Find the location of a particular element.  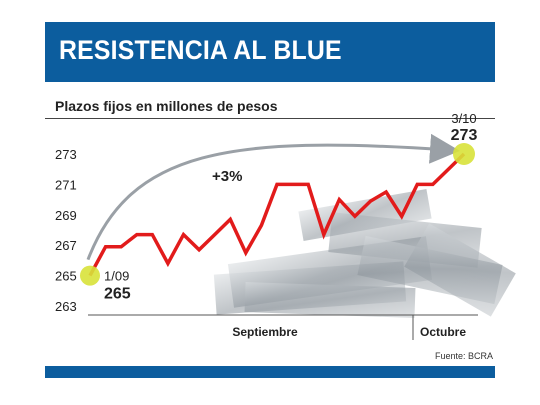

title-divider is located at coordinates (270, 118).